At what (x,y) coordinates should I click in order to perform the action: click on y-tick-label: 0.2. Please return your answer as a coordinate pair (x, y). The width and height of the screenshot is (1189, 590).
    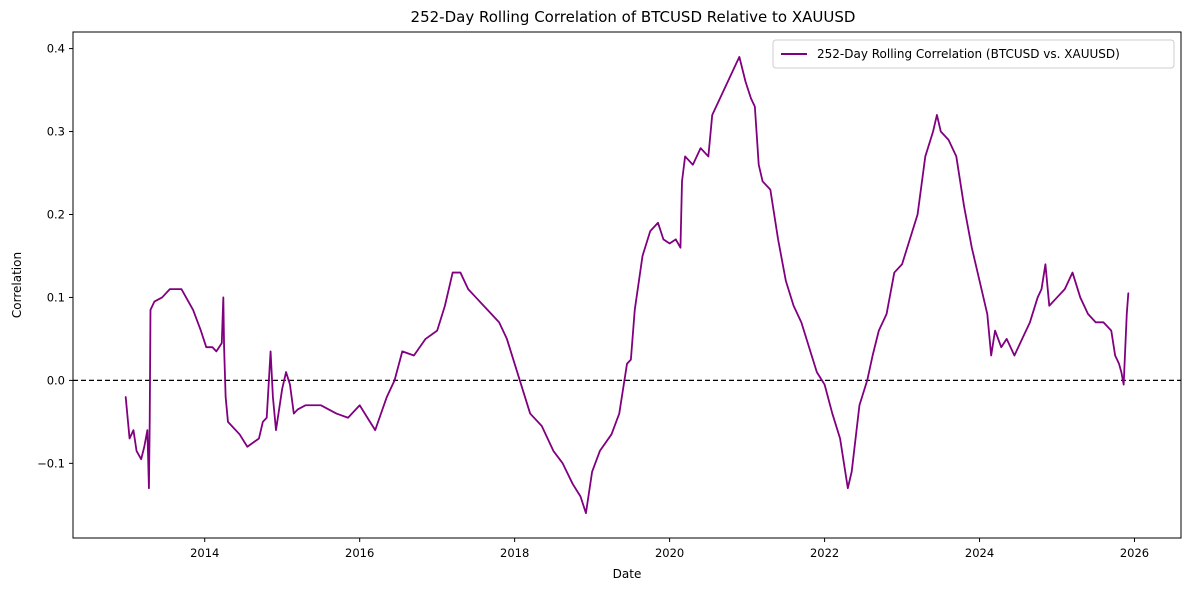
    Looking at the image, I should click on (56, 214).